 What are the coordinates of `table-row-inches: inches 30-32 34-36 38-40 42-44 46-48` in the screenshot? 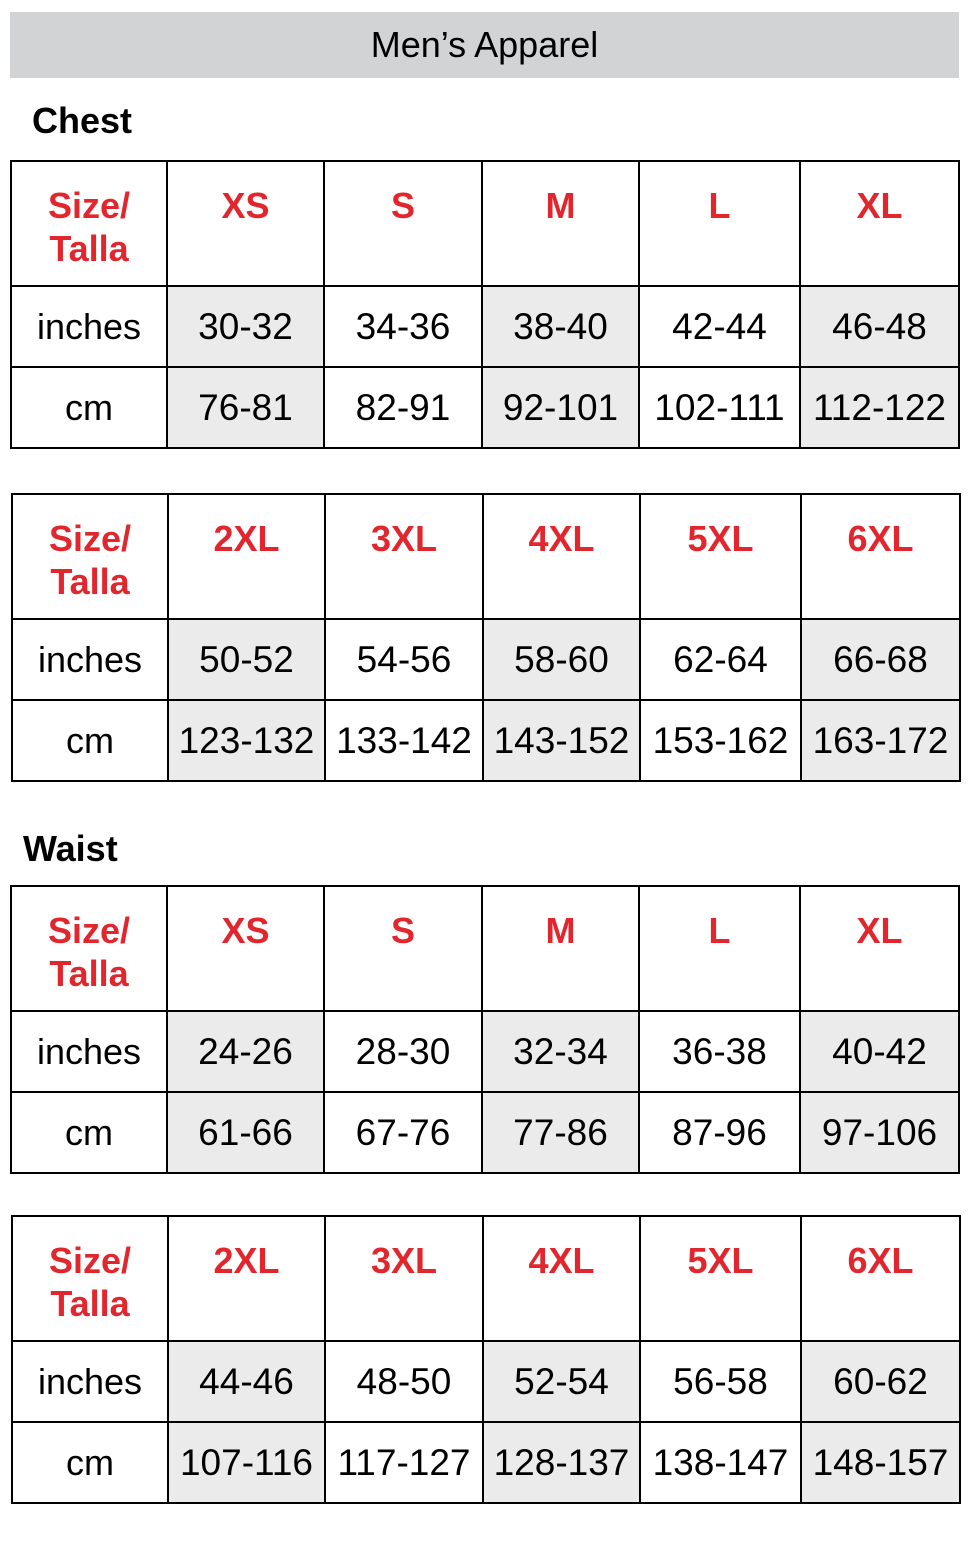 It's located at (485, 326).